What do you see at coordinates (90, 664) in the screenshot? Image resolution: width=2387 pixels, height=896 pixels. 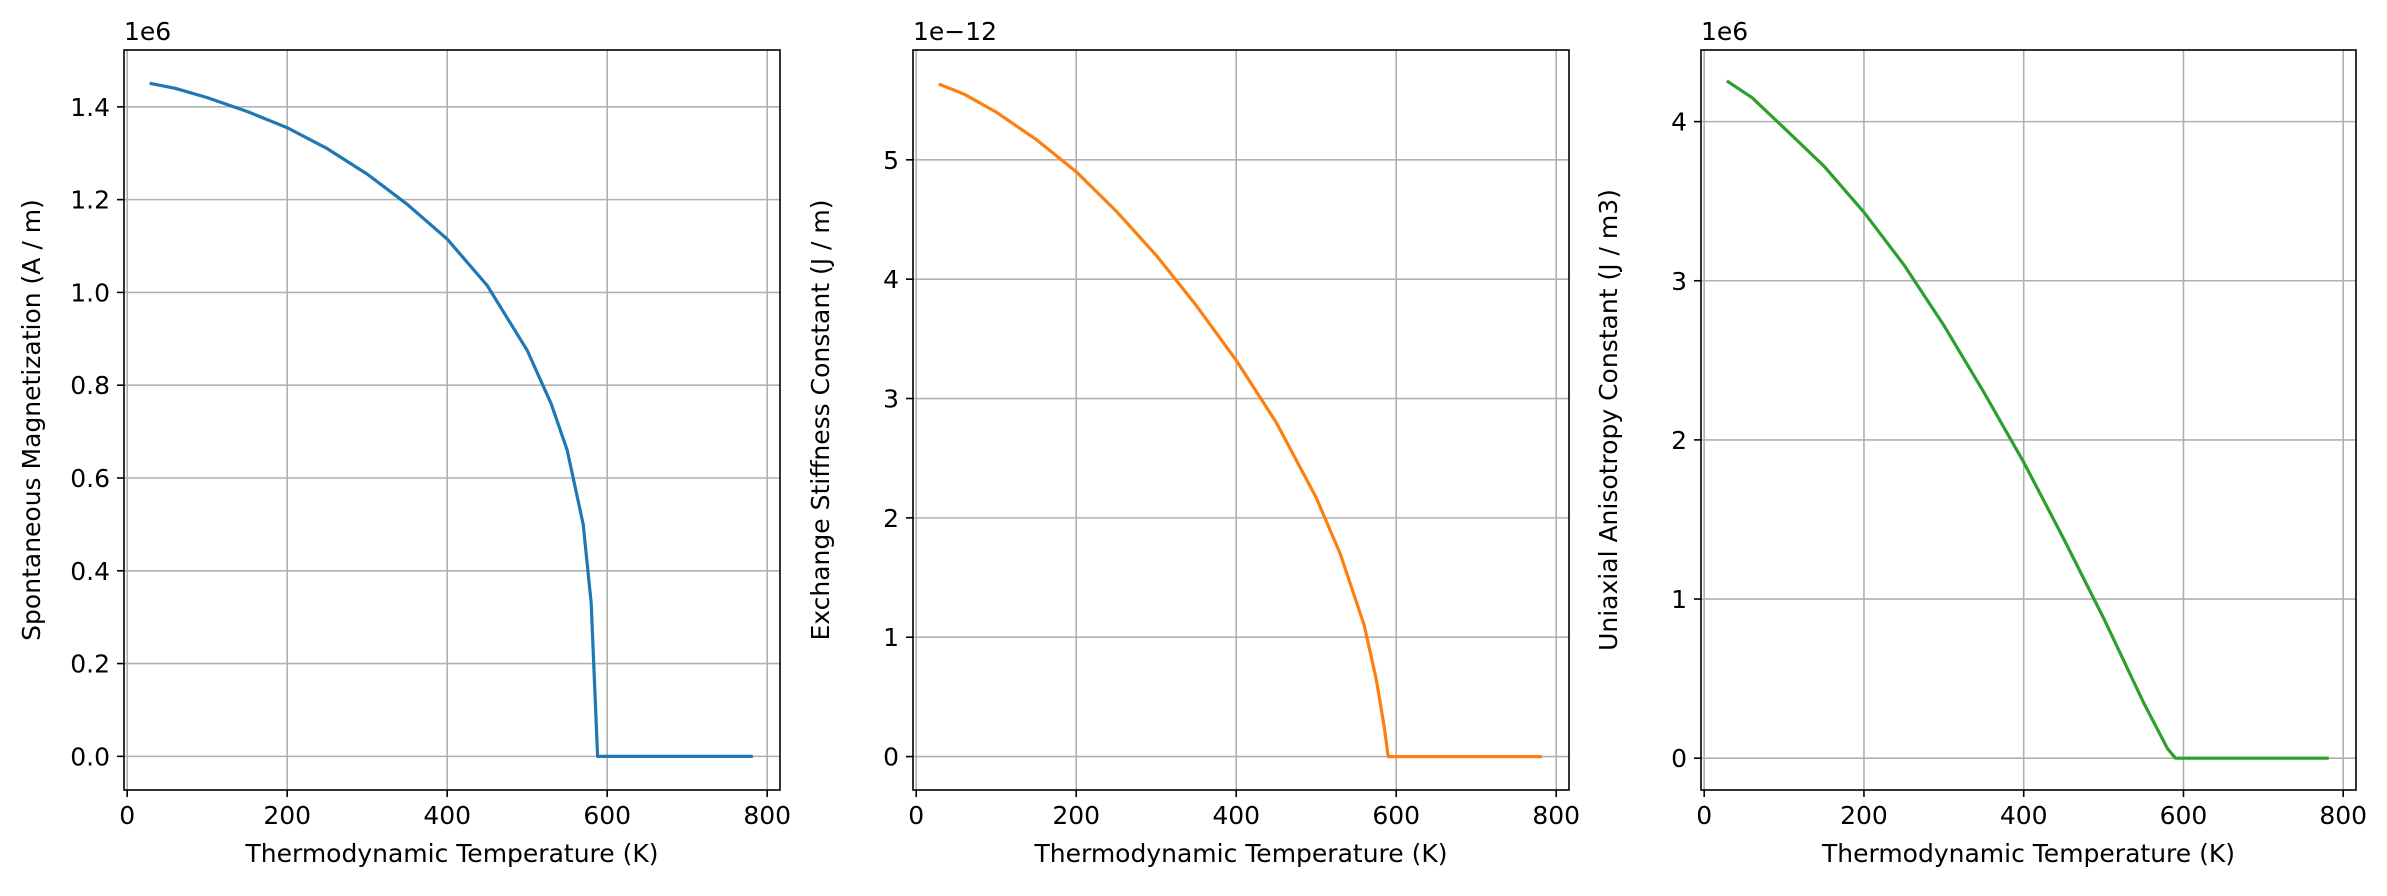 I see `y-tick-label: 0.2` at bounding box center [90, 664].